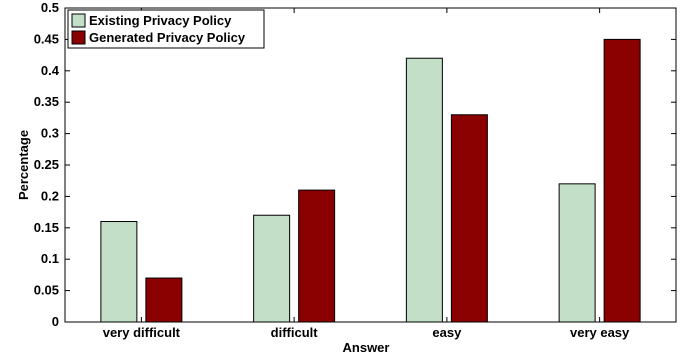  What do you see at coordinates (600, 332) in the screenshot?
I see `x-tick-label: very easy` at bounding box center [600, 332].